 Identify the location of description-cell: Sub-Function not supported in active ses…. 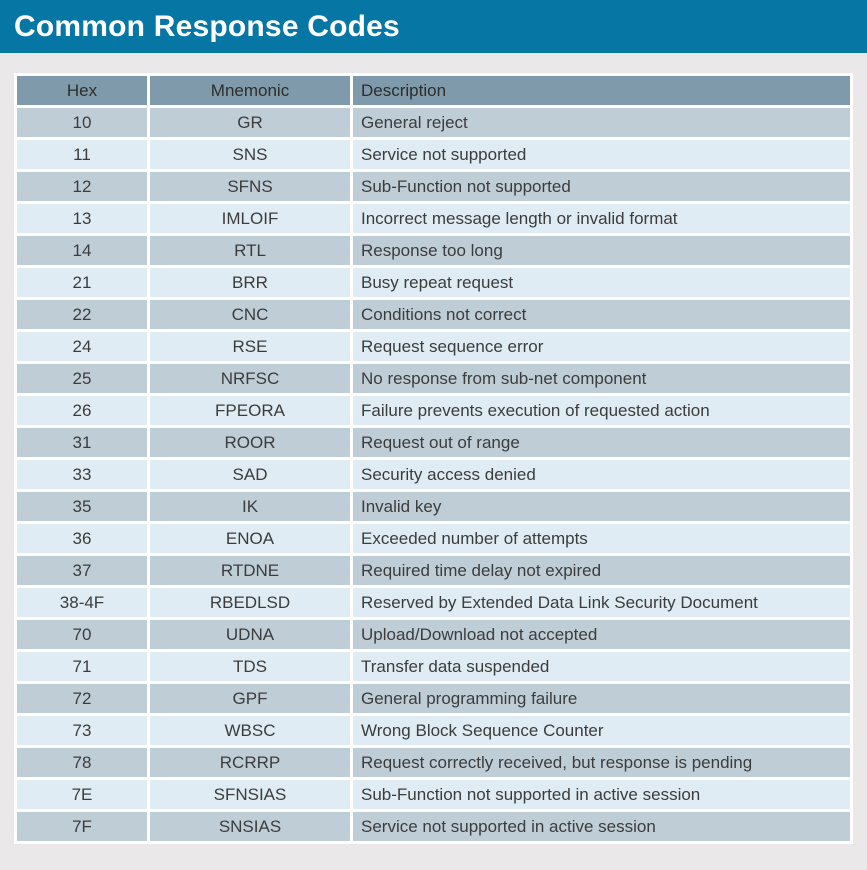
(601, 794).